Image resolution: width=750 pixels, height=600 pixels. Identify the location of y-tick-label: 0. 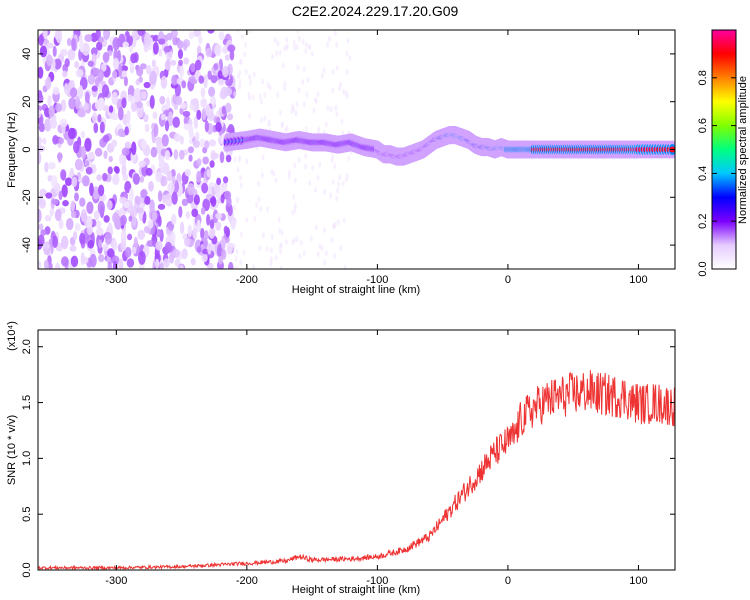
(27, 149).